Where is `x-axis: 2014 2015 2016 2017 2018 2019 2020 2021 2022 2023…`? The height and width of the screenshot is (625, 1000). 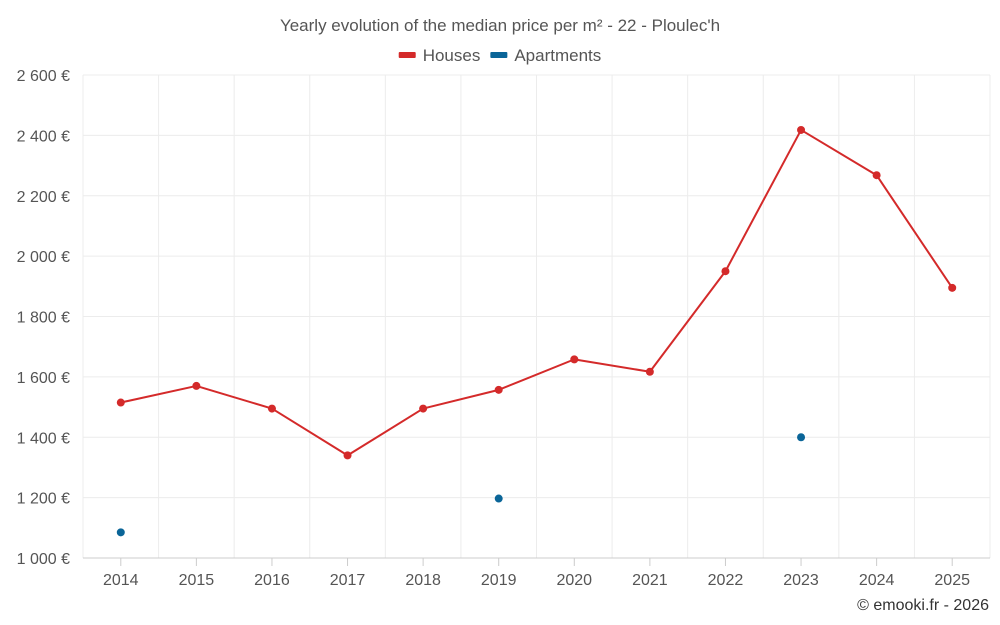
x-axis: 2014 2015 2016 2017 2018 2019 2020 2021 2022 2023… is located at coordinates (536, 573).